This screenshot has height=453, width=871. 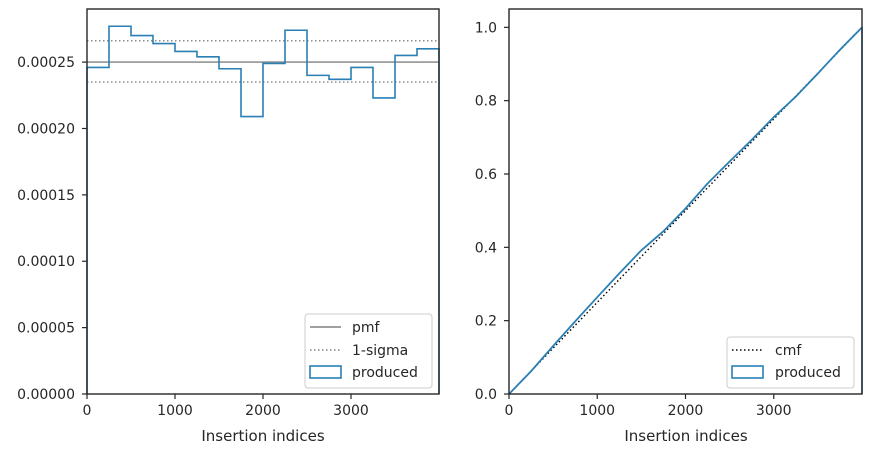 What do you see at coordinates (366, 328) in the screenshot?
I see `legend-pmf-label: pmf` at bounding box center [366, 328].